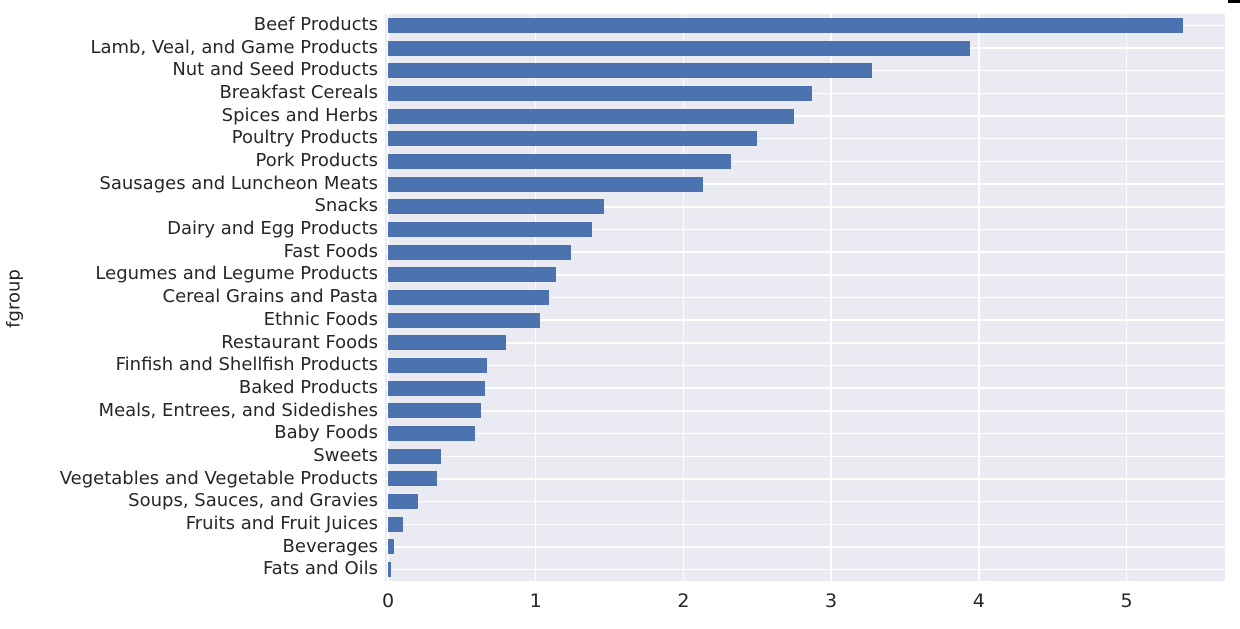  What do you see at coordinates (308, 387) in the screenshot?
I see `y-tick-label: Baked Products` at bounding box center [308, 387].